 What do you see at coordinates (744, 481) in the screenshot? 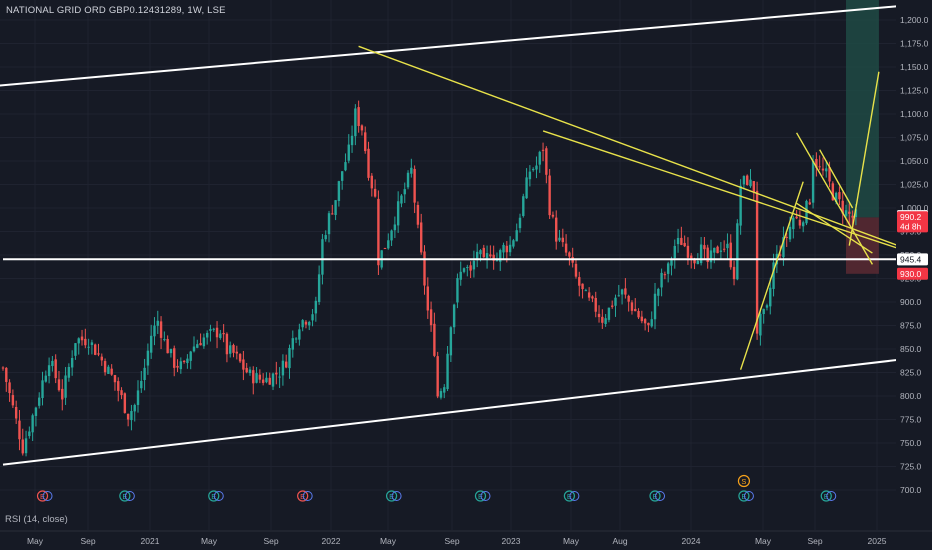
I see `dividend-marker` at bounding box center [744, 481].